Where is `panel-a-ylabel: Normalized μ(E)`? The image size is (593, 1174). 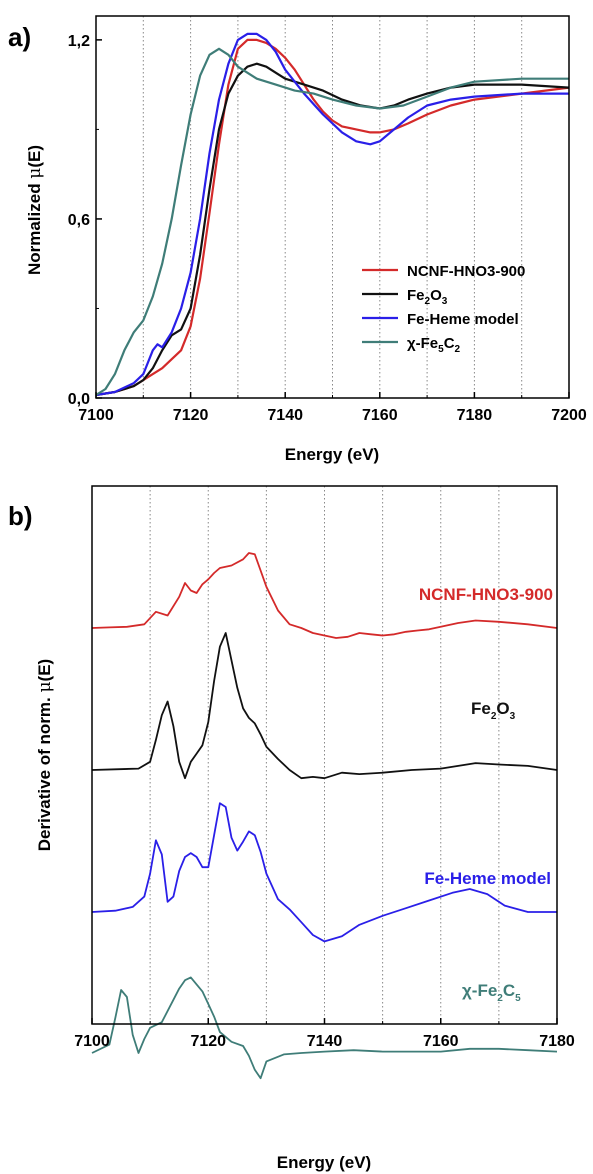 panel-a-ylabel: Normalized μ(E) is located at coordinates (35, 210).